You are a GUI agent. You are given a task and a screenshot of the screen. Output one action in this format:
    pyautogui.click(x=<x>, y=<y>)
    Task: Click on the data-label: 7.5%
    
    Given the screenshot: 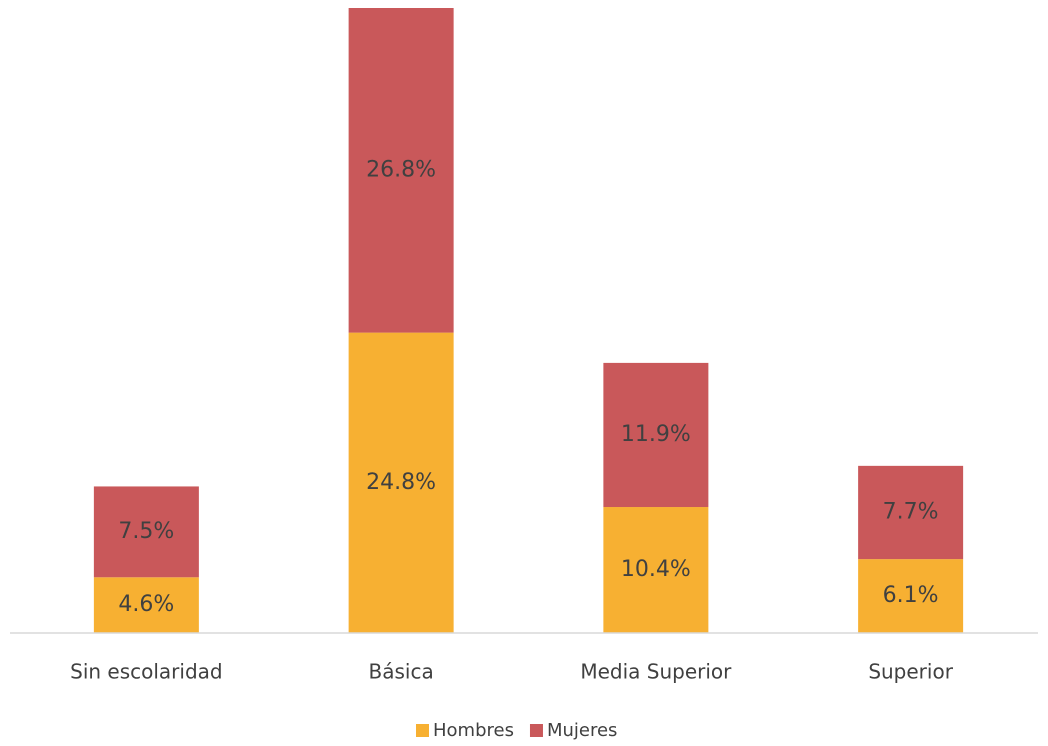 What is the action you would take?
    pyautogui.click(x=146, y=531)
    